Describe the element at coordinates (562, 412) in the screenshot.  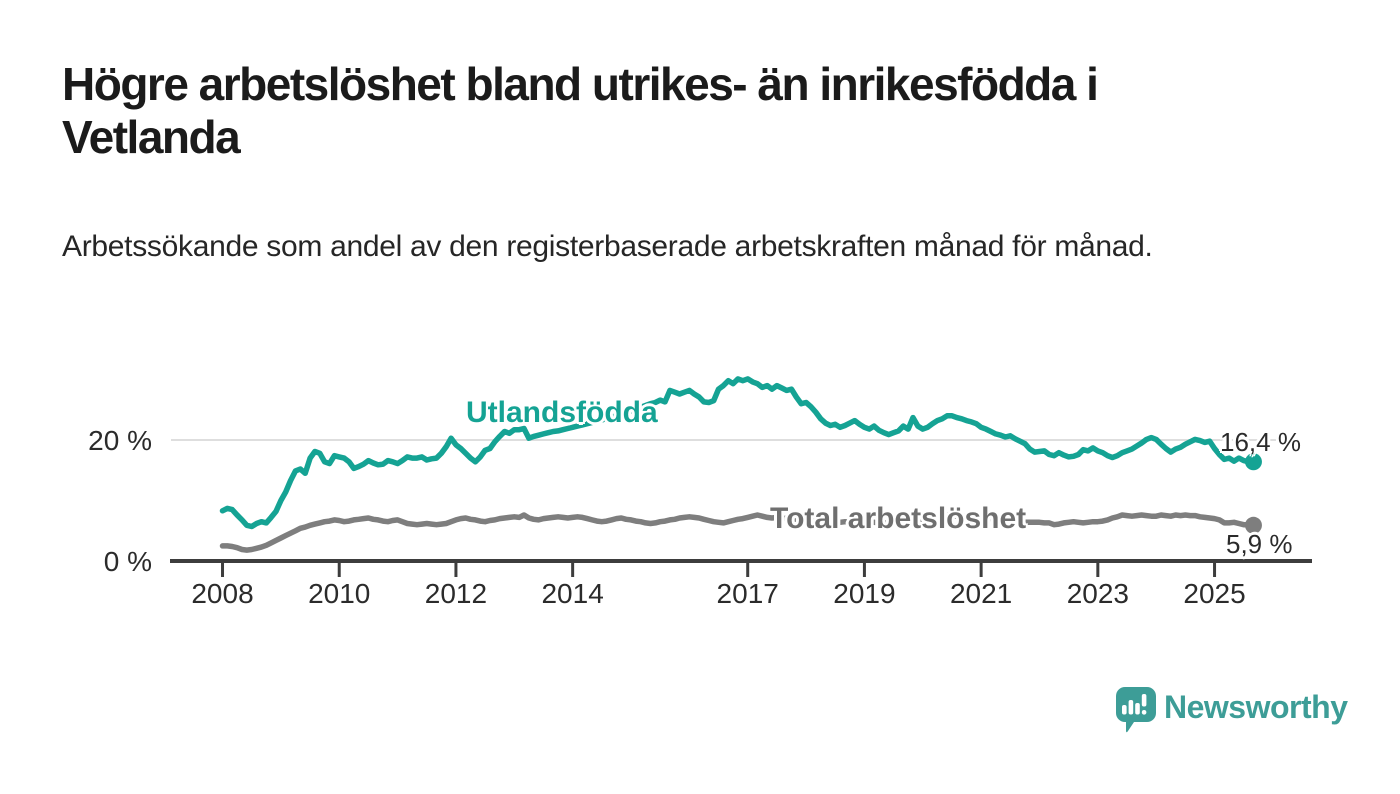
I see `series-label-utlandsfodda: Utlandsfödda` at that location.